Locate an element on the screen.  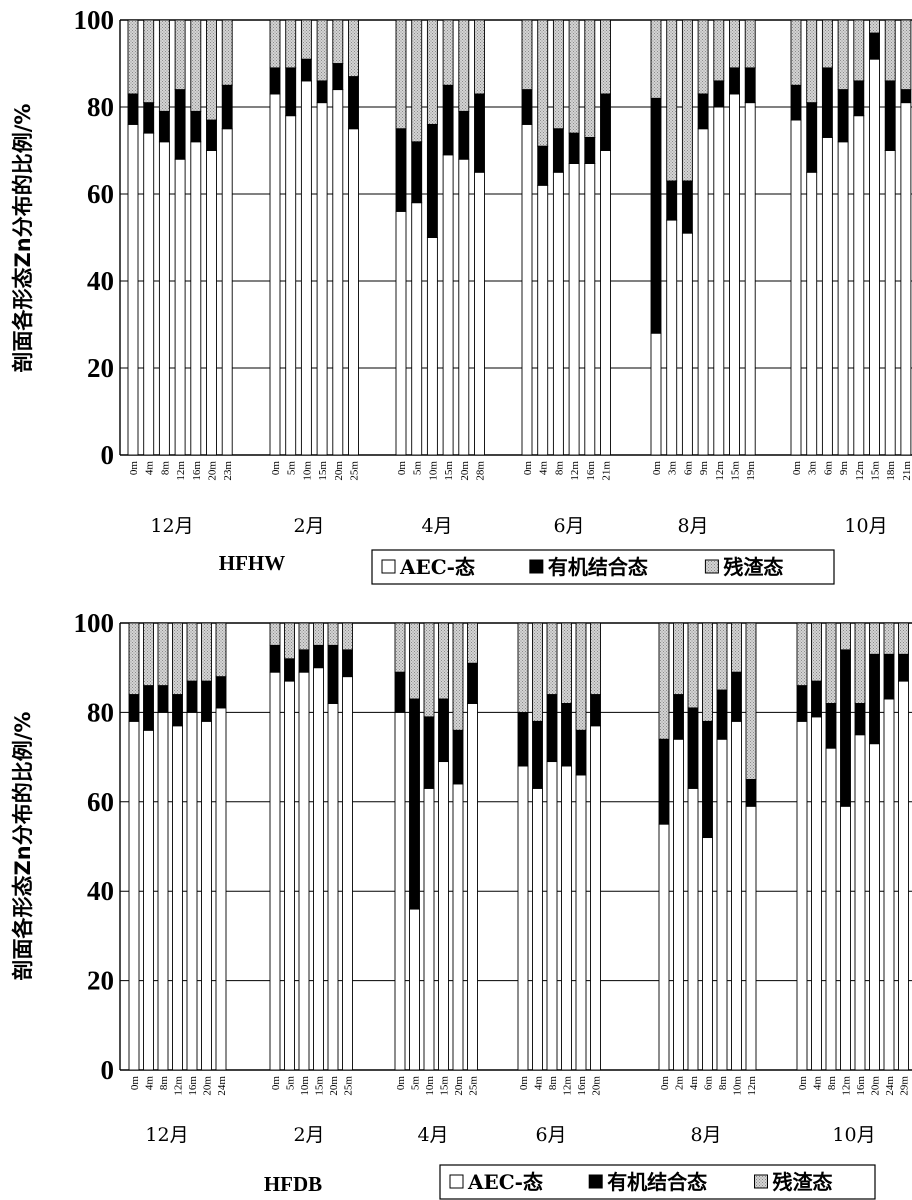
y-tick-label: 100 is located at coordinates (94, 20).